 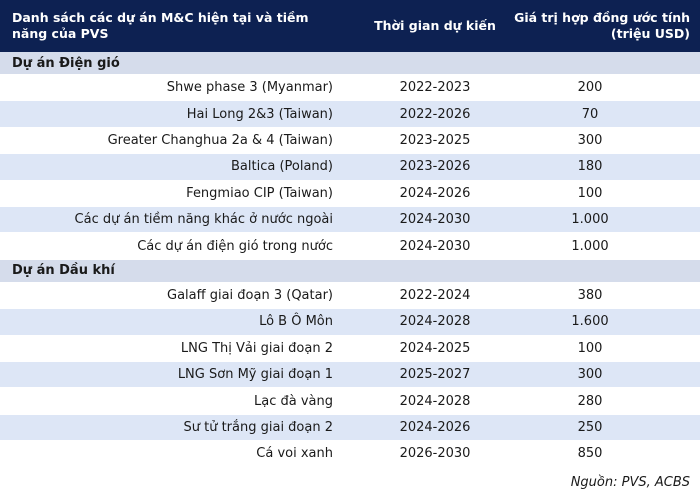 What do you see at coordinates (294, 454) in the screenshot?
I see `project-name: Cá voi xanh` at bounding box center [294, 454].